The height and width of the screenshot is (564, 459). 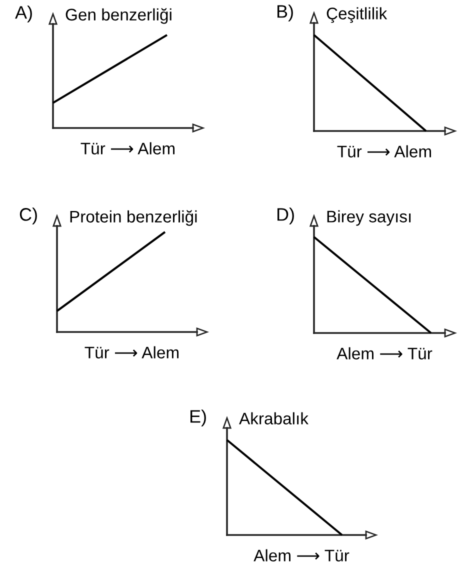 I want to click on chart-title: E), so click(x=198, y=418).